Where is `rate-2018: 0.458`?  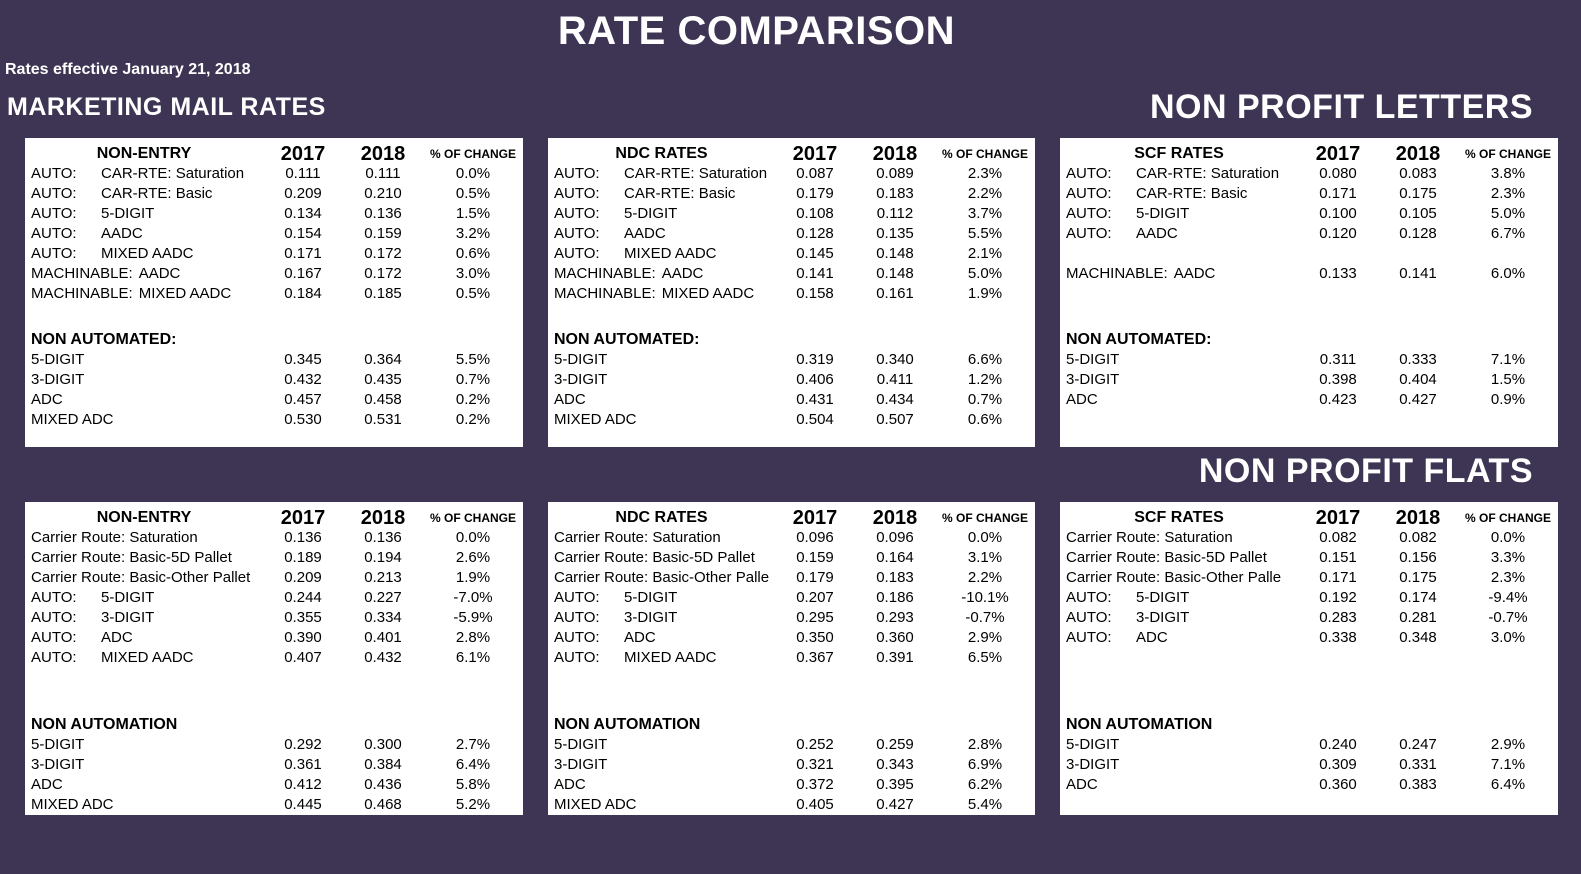 rate-2018: 0.458 is located at coordinates (383, 399).